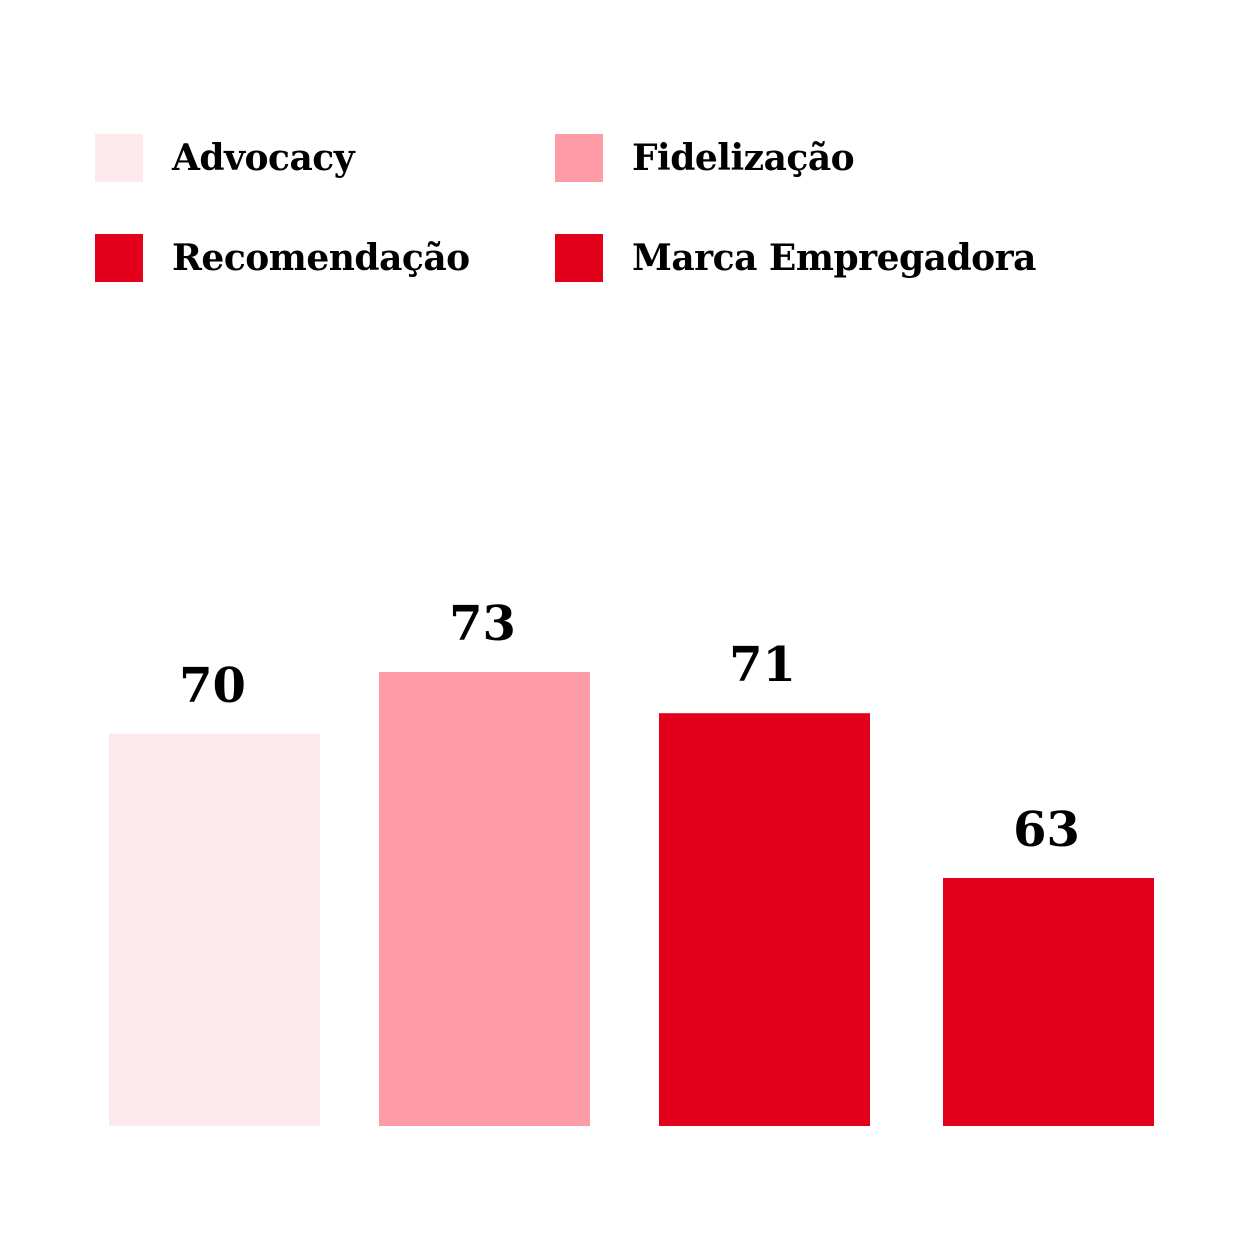  Describe the element at coordinates (214, 929) in the screenshot. I see `bar-advocacy` at that location.